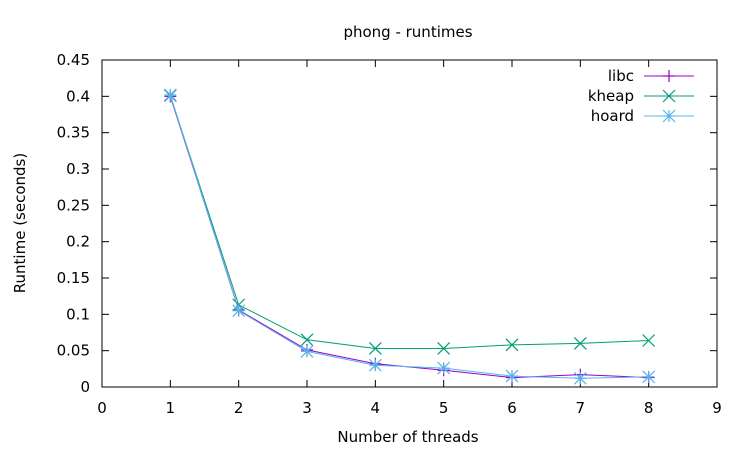 Image resolution: width=750 pixels, height=450 pixels. What do you see at coordinates (73, 278) in the screenshot?
I see `y-tick-label: 0.15` at bounding box center [73, 278].